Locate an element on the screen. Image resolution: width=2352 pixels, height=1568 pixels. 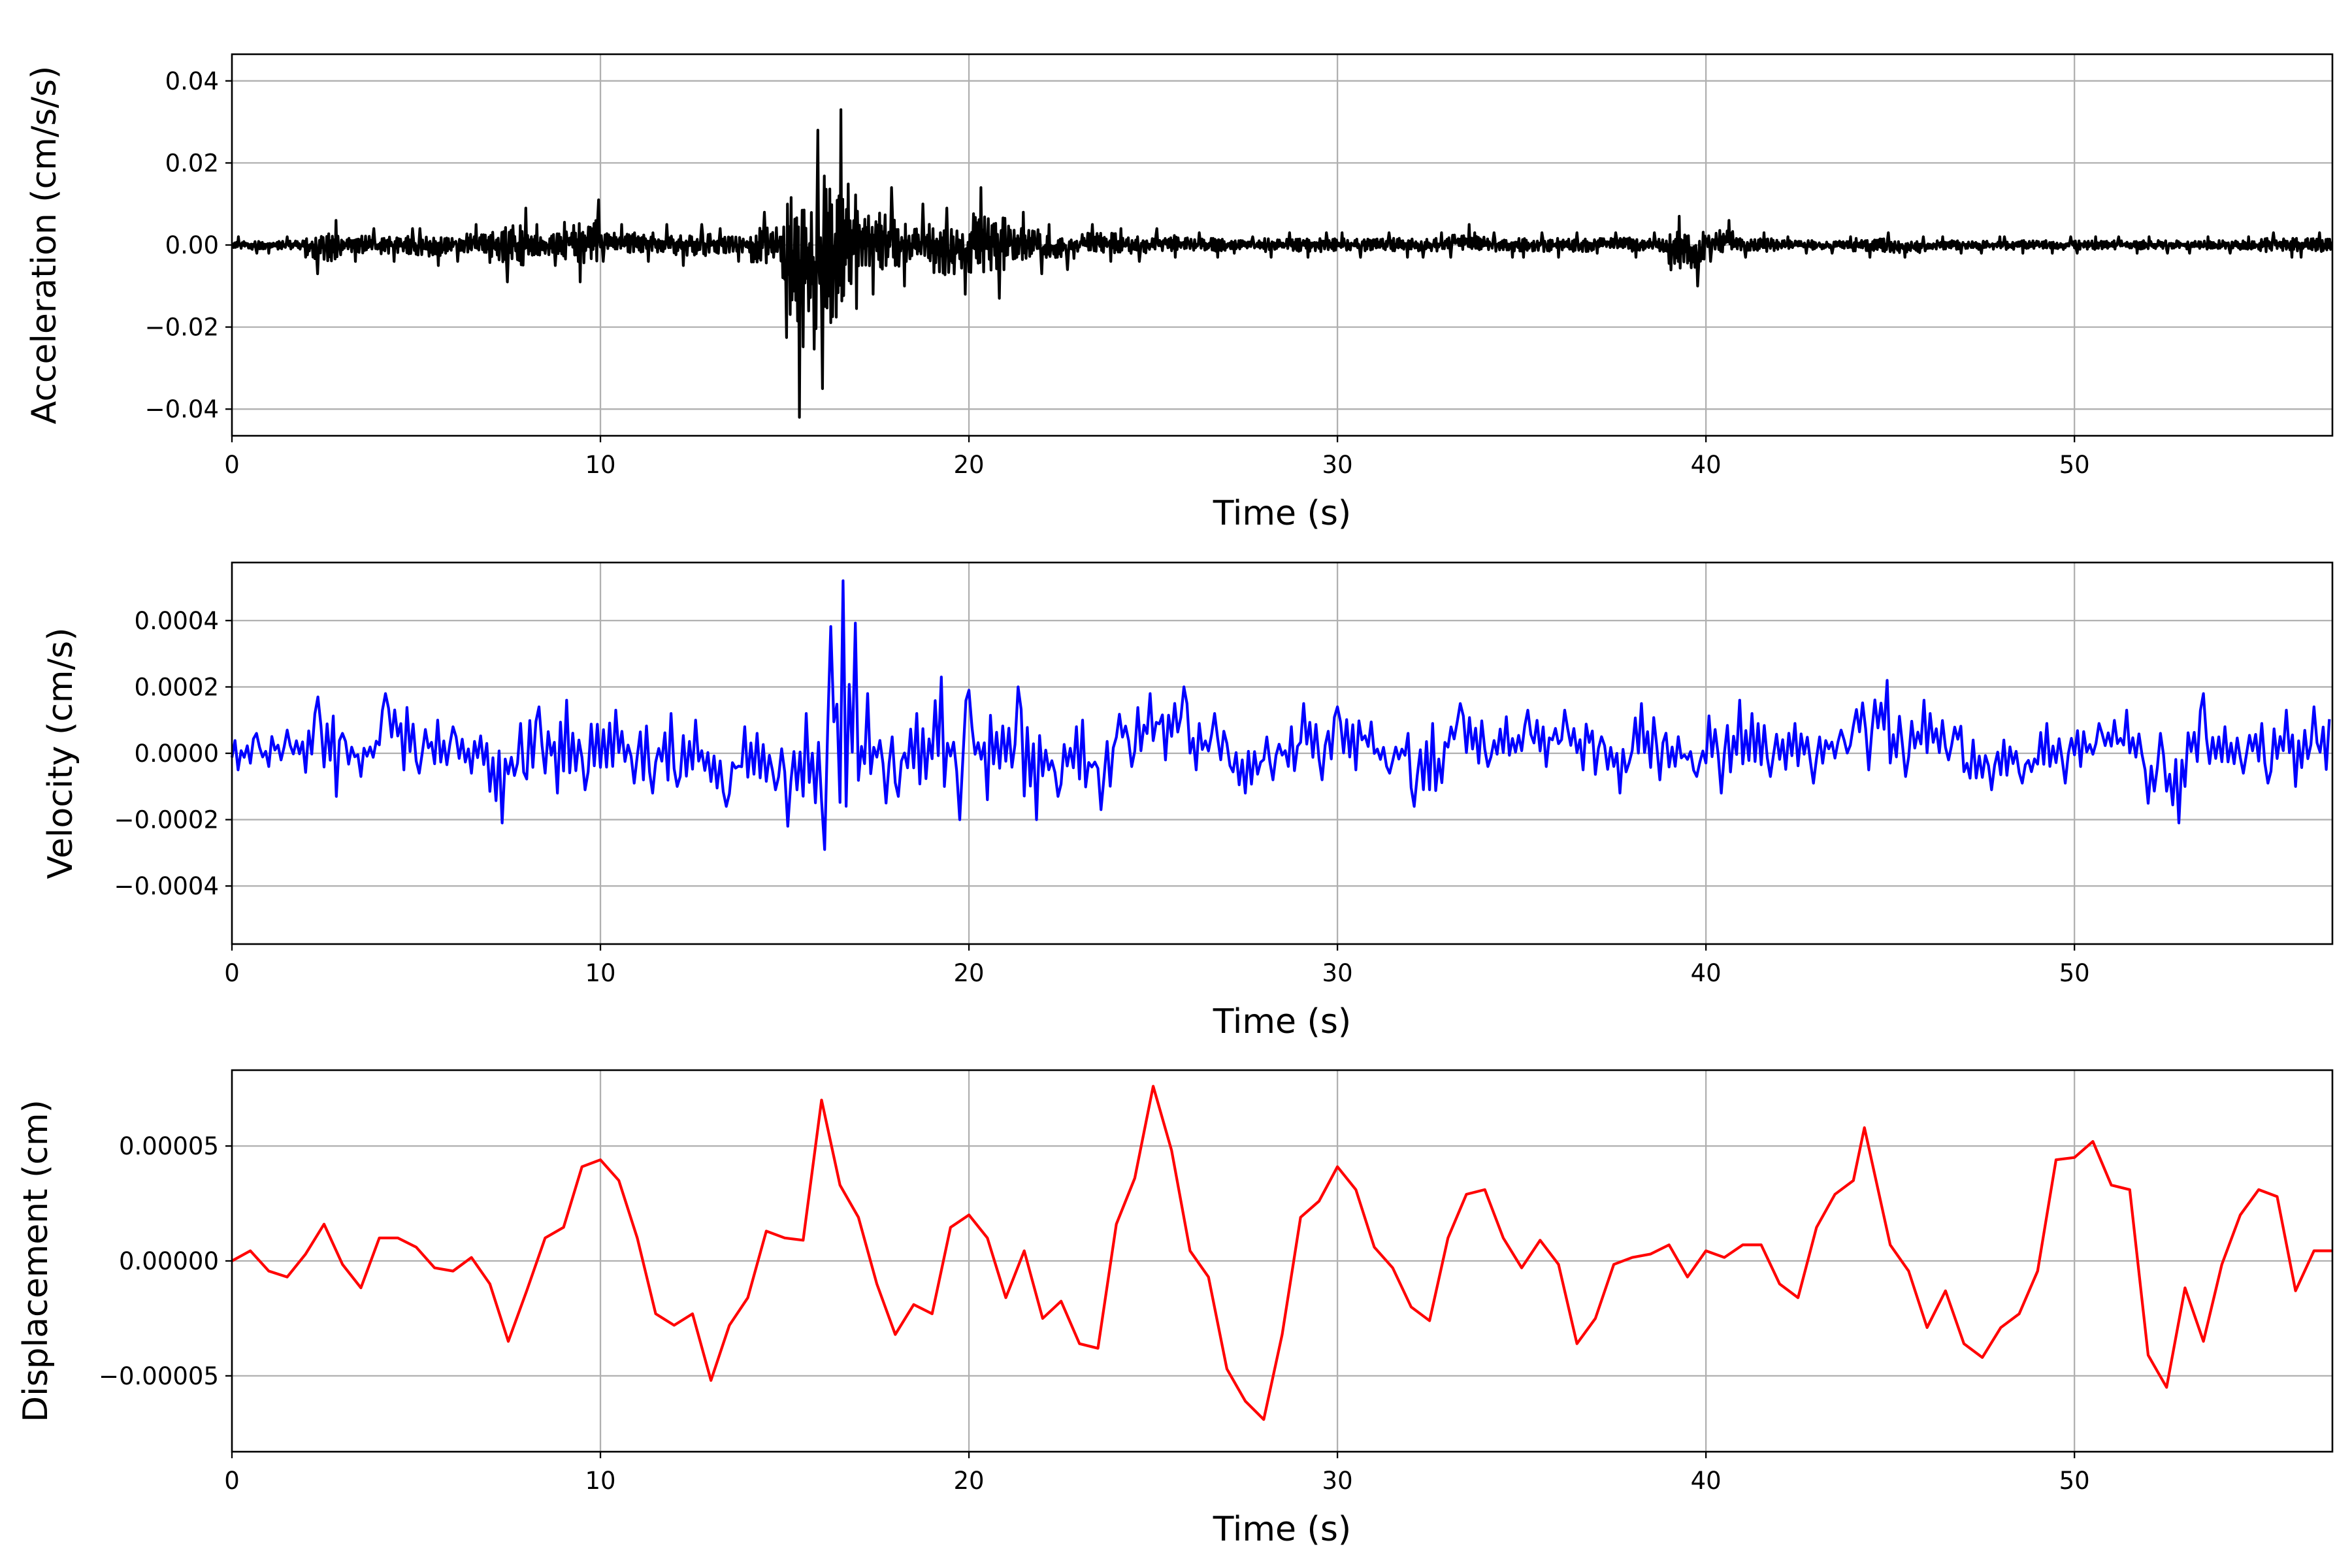
y-tick-label: 0.04 is located at coordinates (192, 81).